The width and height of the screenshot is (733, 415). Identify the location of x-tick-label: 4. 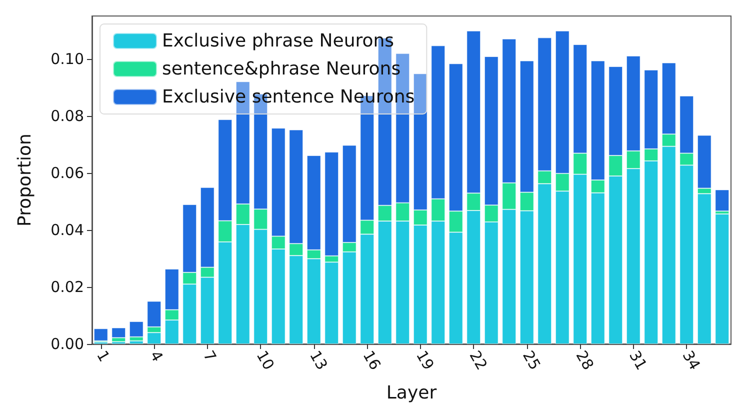
(156, 356).